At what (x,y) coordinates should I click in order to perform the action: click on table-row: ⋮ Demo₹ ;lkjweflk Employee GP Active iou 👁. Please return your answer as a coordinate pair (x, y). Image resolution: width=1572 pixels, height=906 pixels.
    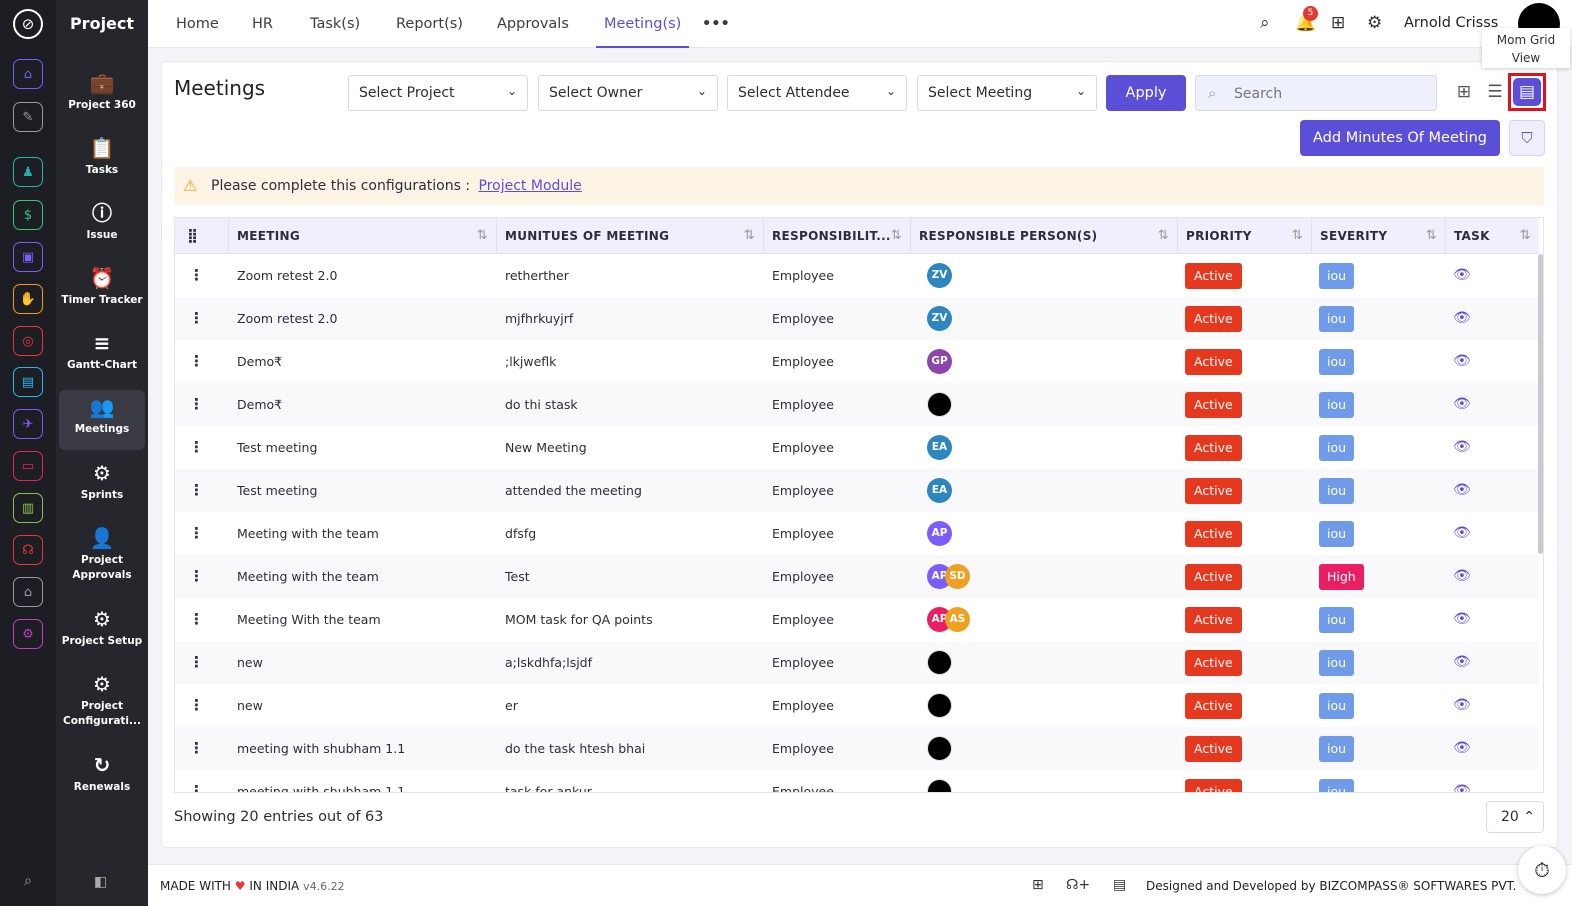
    Looking at the image, I should click on (857, 361).